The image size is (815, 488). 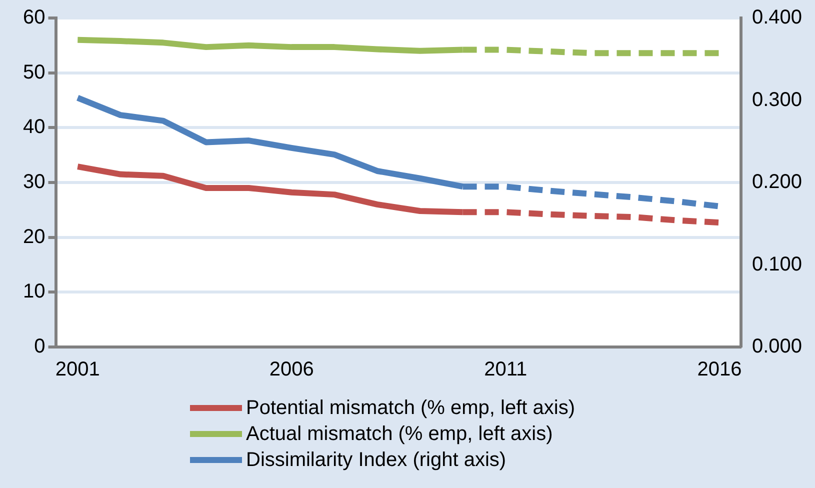 What do you see at coordinates (399, 434) in the screenshot?
I see `legend-label: Actual mismatch (% emp, left axis)` at bounding box center [399, 434].